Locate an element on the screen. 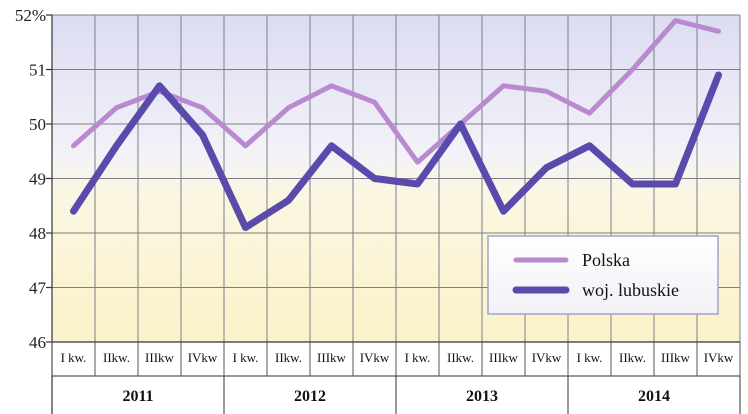 The height and width of the screenshot is (414, 748). year-label: 2012 is located at coordinates (310, 396).